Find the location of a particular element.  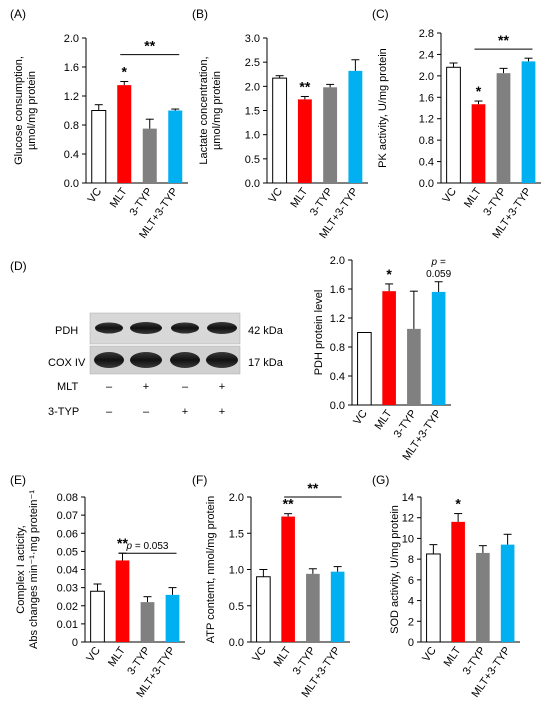

significance-label: ** is located at coordinates (304, 86).